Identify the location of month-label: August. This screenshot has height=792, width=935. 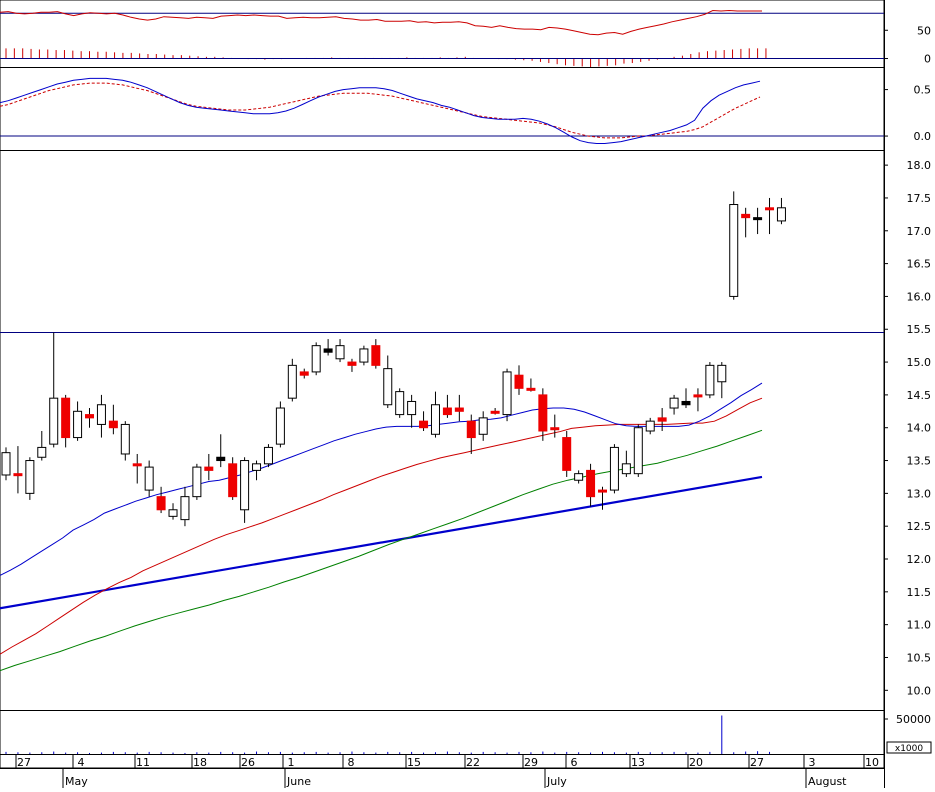
(827, 781).